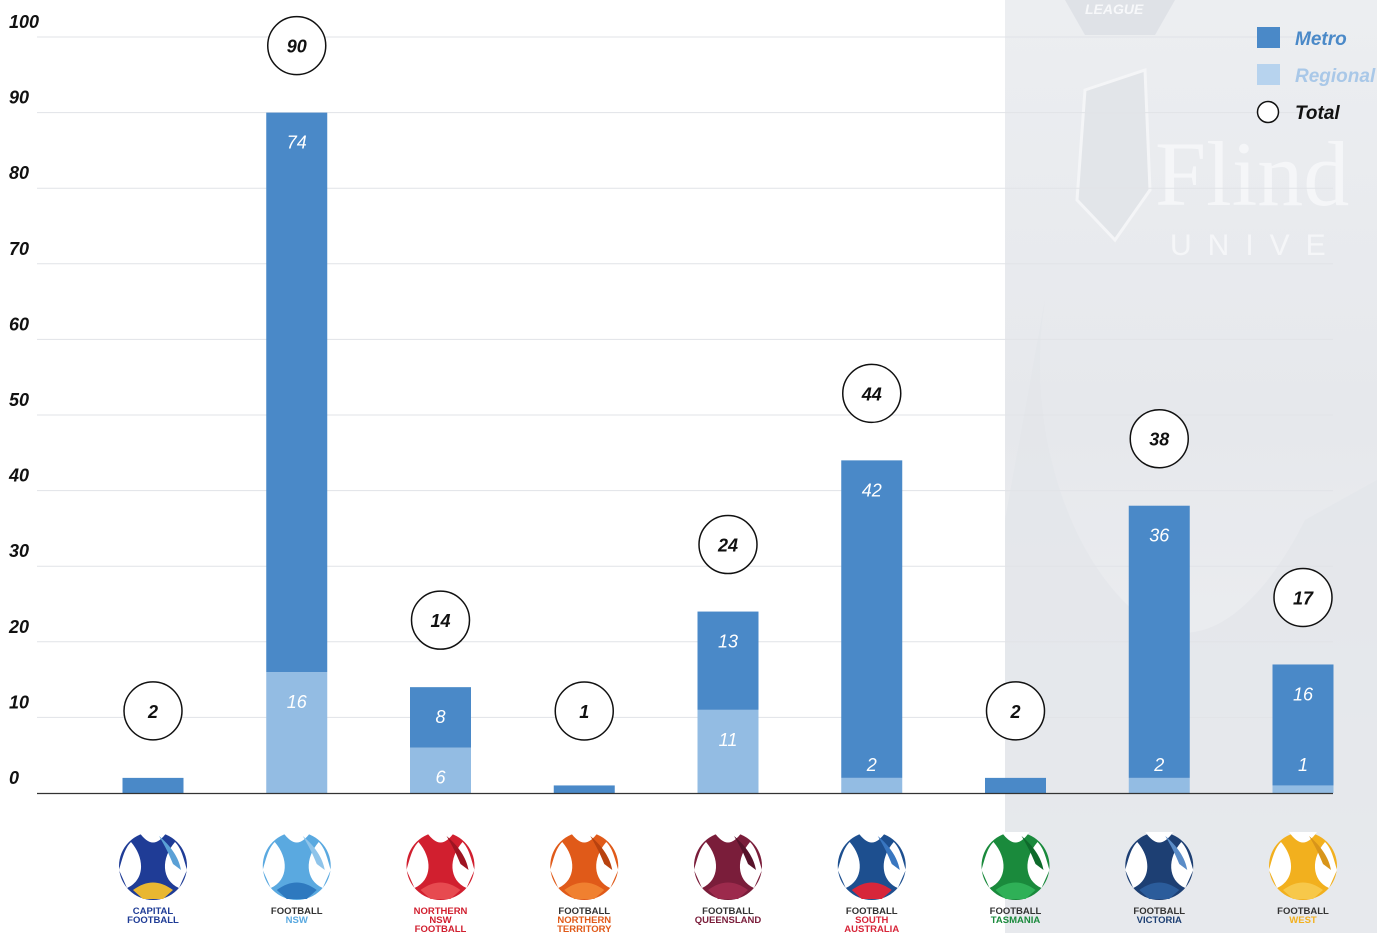 The width and height of the screenshot is (1377, 933). I want to click on total-label: 90, so click(297, 47).